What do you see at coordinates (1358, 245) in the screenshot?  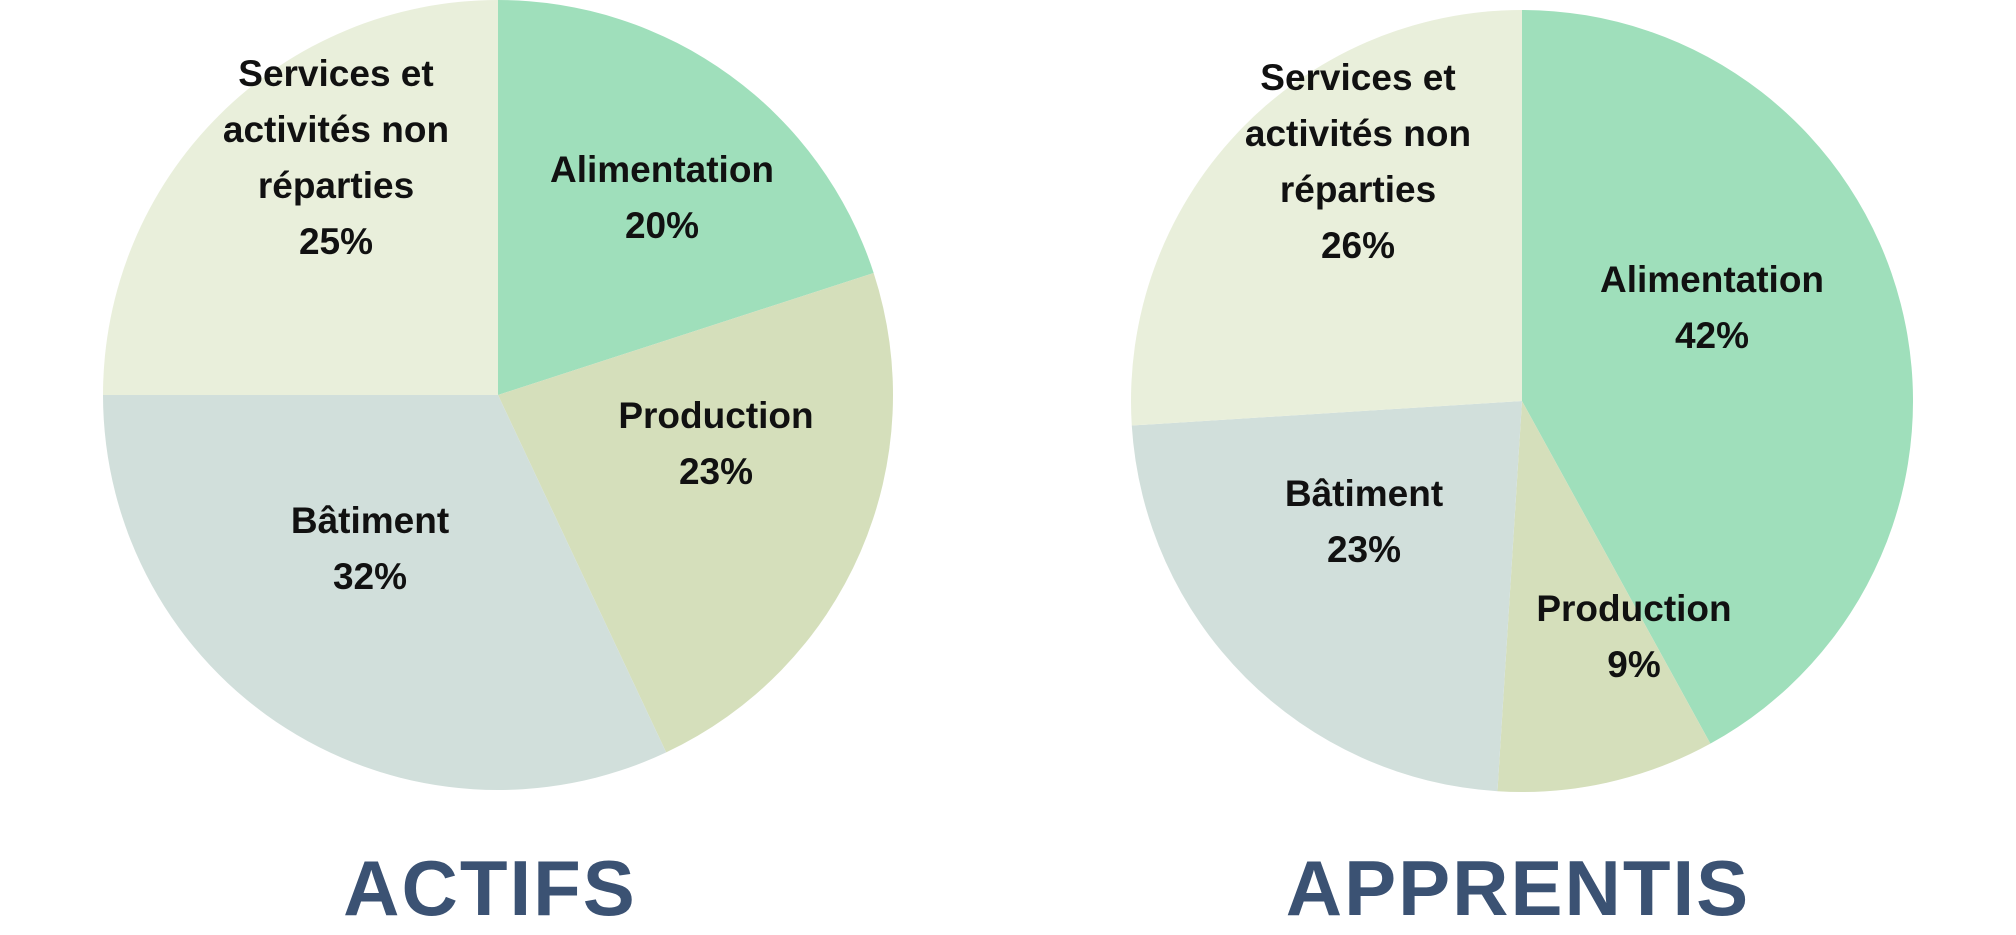 I see `slice-value-label: 26%` at bounding box center [1358, 245].